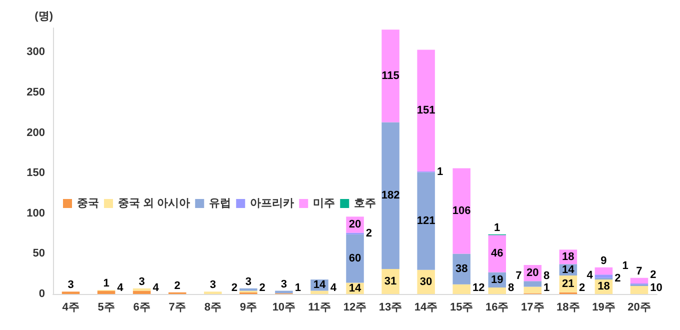  What do you see at coordinates (284, 308) in the screenshot?
I see `x-tick-label: 10주` at bounding box center [284, 308].